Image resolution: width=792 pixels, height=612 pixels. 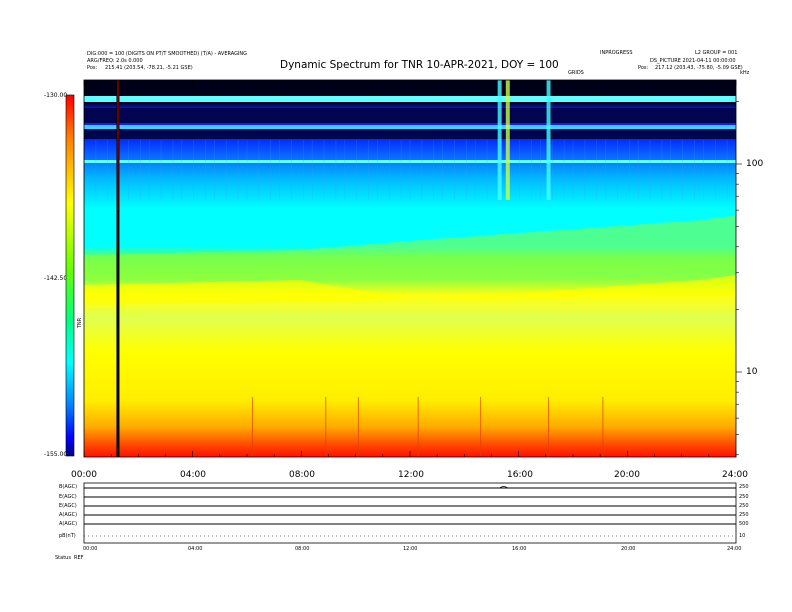 What do you see at coordinates (503, 487) in the screenshot?
I see `panel-bump` at bounding box center [503, 487].